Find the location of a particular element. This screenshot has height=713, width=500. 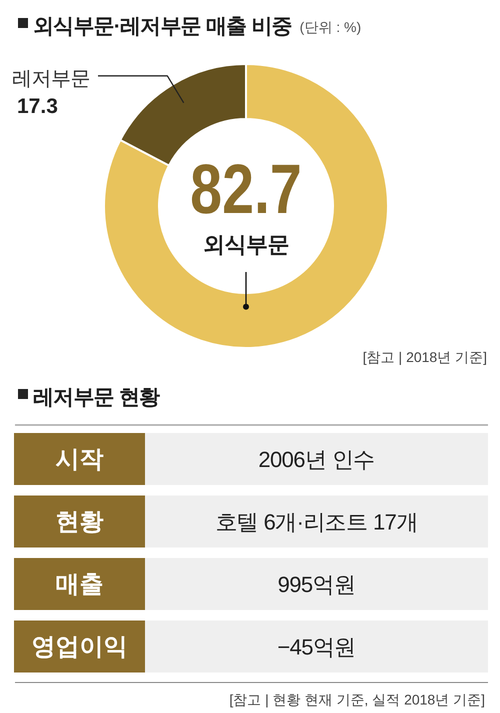

category-label: 현황 is located at coordinates (80, 522).